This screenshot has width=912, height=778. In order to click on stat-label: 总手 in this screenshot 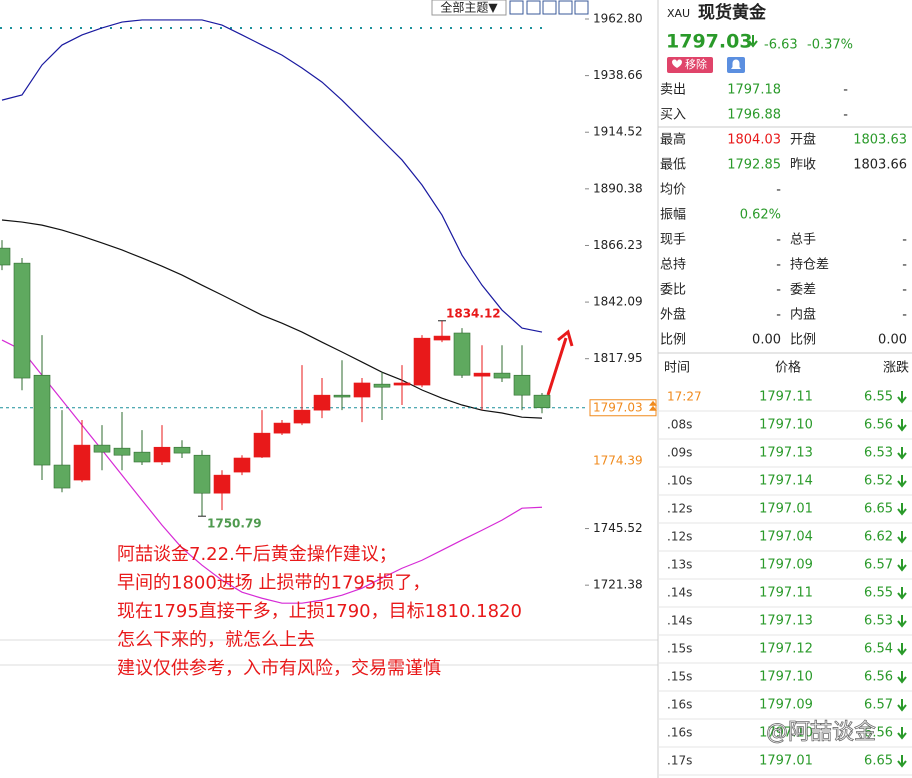, I will do `click(803, 240)`.